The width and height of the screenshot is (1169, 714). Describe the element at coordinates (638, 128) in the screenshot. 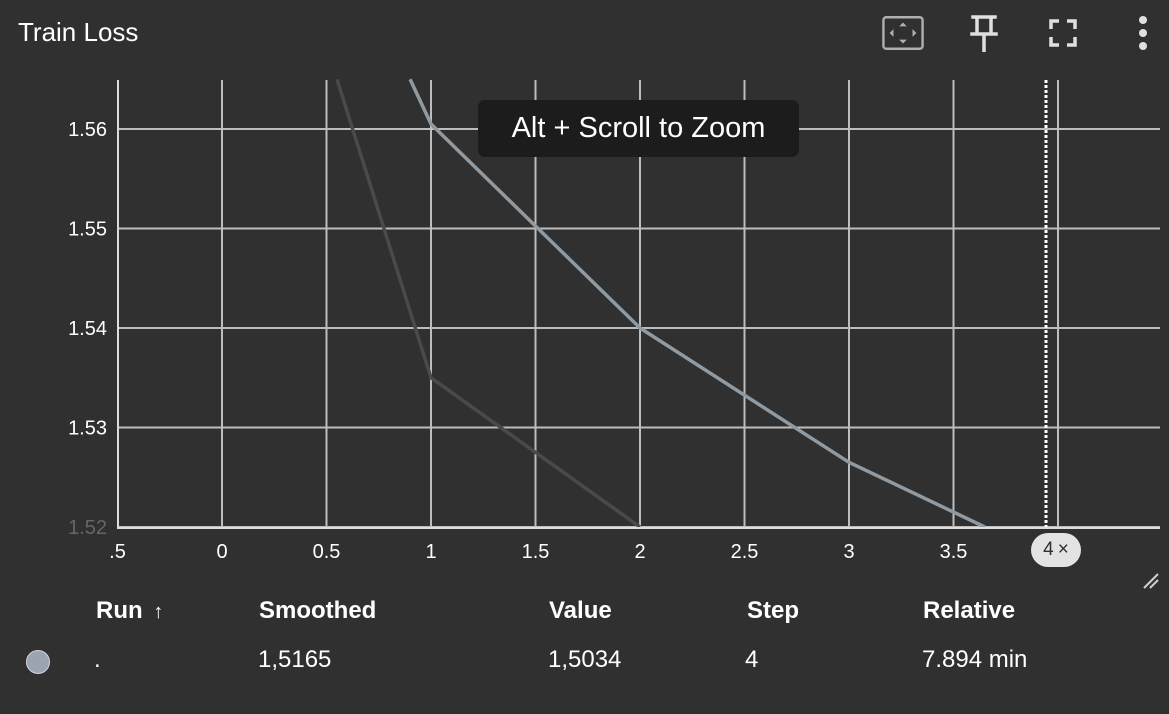

I see `zoom-hint-tooltip: Alt + Scroll to Zoom` at that location.